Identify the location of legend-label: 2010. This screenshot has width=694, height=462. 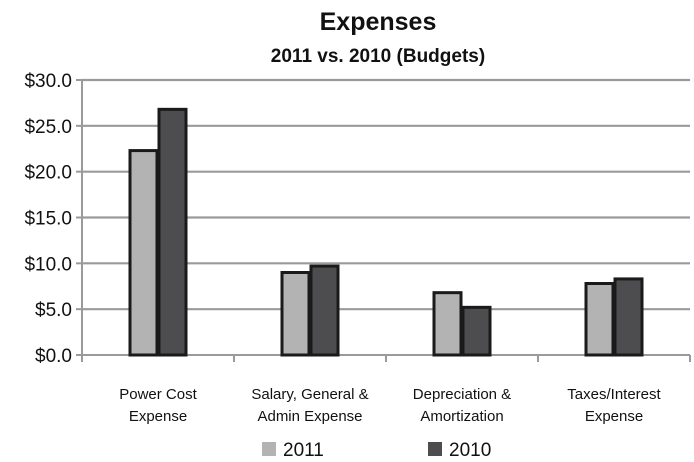
(470, 450).